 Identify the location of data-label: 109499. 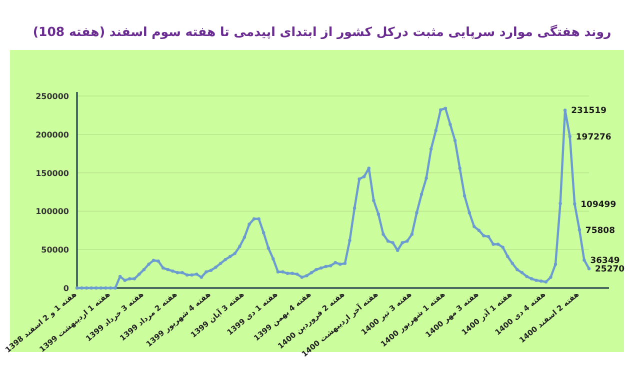
(598, 205).